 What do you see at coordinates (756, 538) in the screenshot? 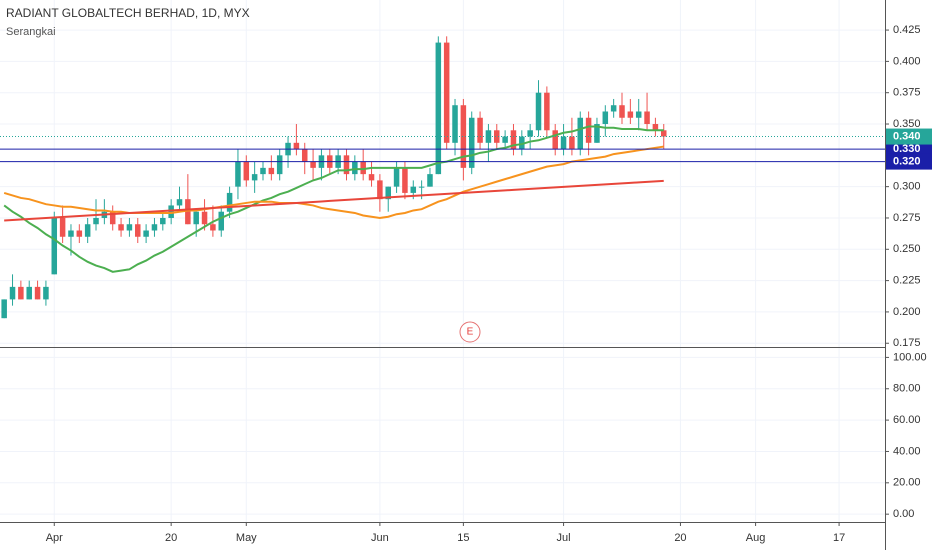
I see `x-tick-label: Aug` at bounding box center [756, 538].